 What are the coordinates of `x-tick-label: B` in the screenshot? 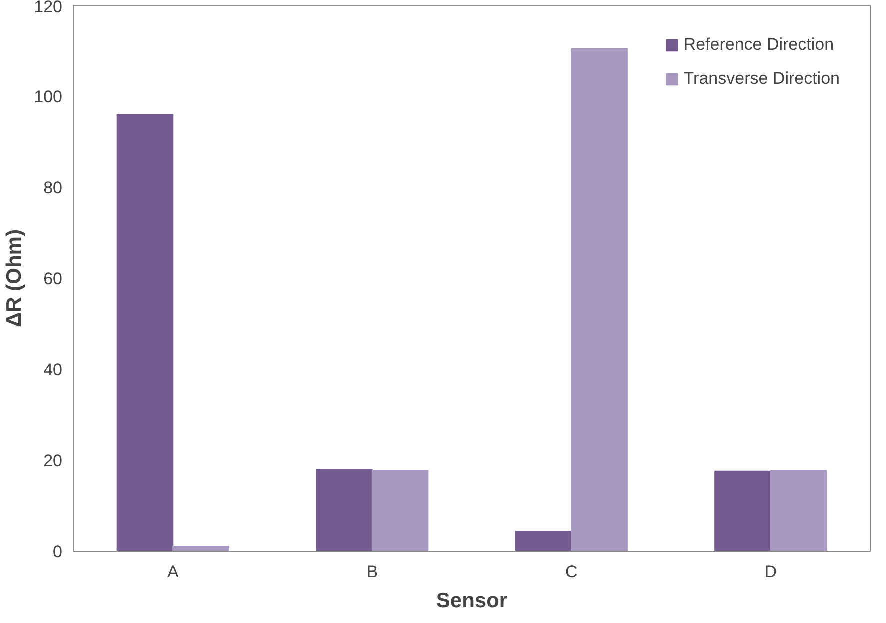 It's located at (372, 572).